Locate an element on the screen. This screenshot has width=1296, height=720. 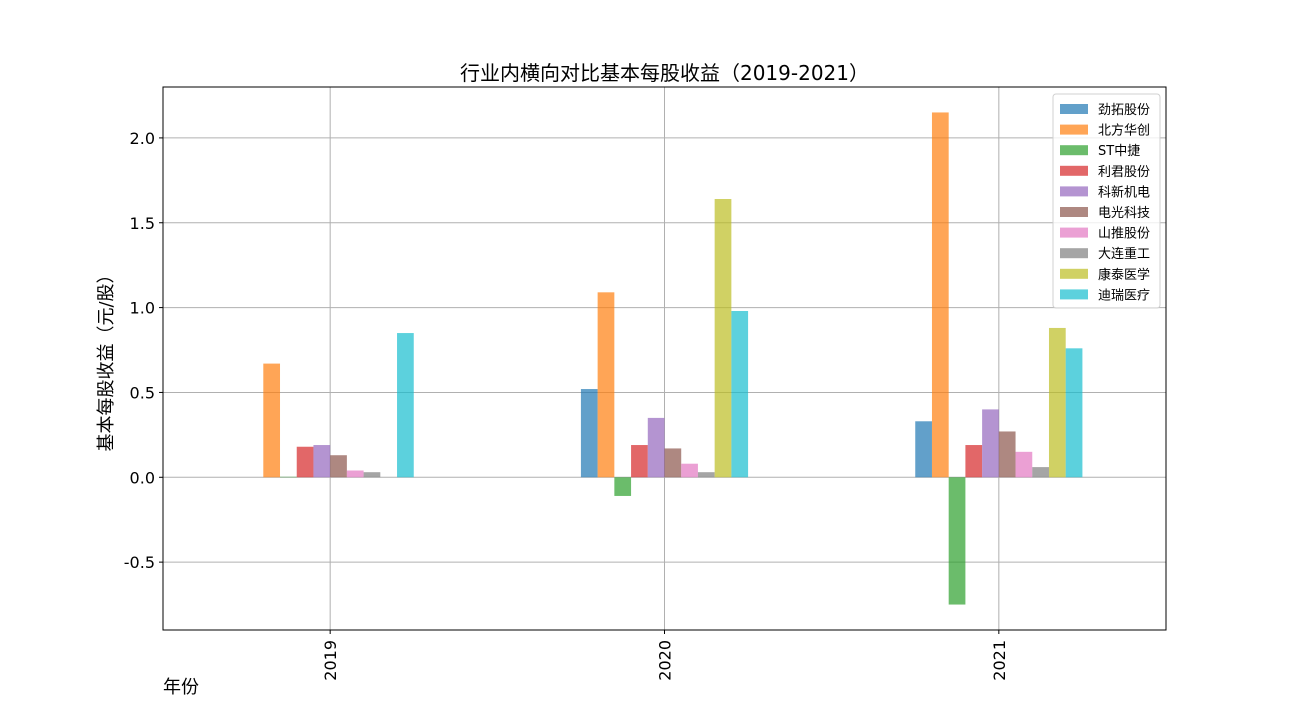
y-tick-label: 2.0 is located at coordinates (142, 138).